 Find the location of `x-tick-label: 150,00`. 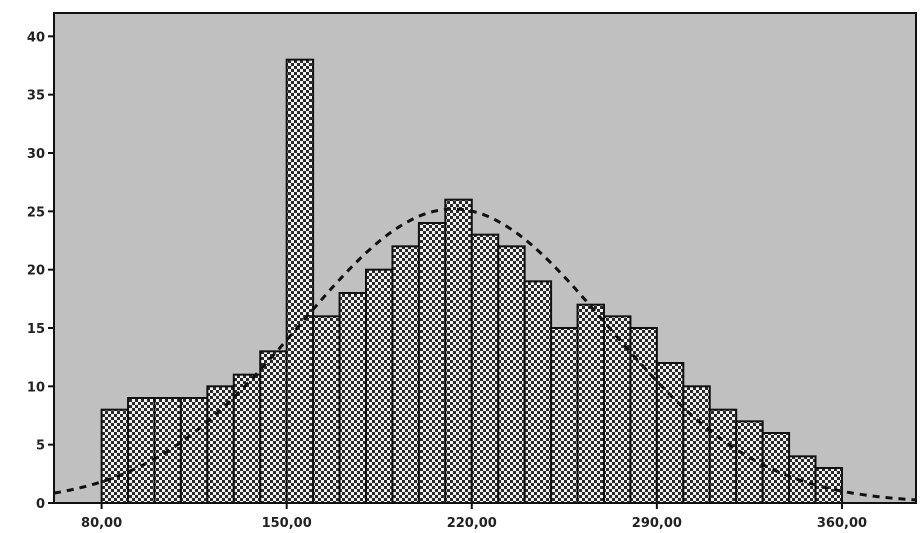

x-tick-label: 150,00 is located at coordinates (287, 523).